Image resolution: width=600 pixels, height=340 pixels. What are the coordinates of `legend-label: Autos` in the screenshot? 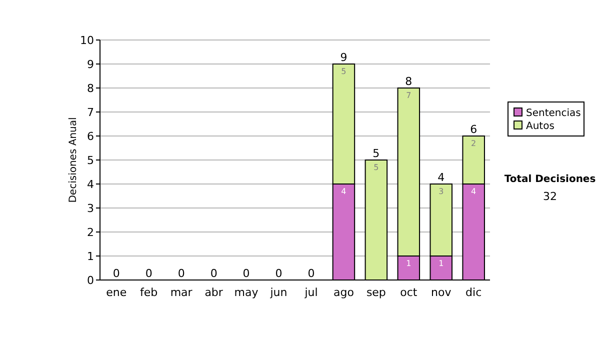 It's located at (540, 126).